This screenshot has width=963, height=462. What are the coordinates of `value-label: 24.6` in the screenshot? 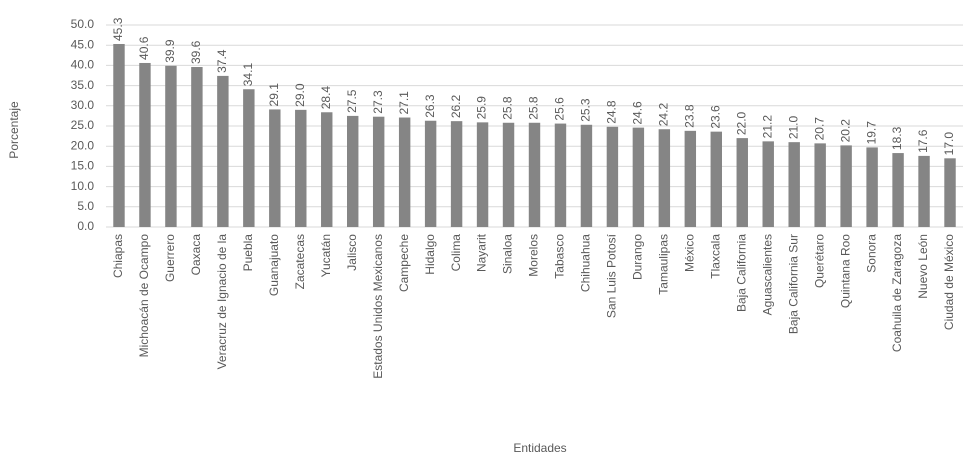 It's located at (638, 113).